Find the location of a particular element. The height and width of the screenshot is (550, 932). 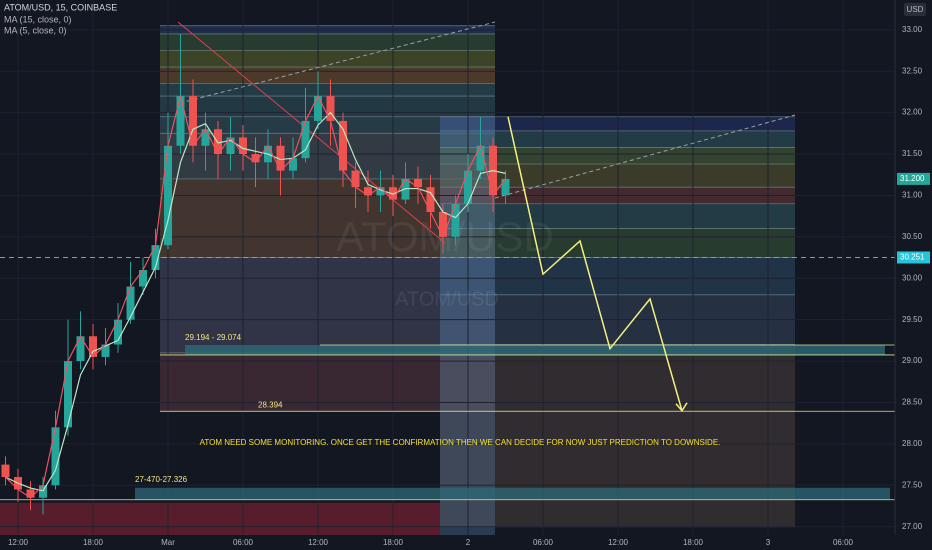

x-tick-label: Mar is located at coordinates (168, 542).